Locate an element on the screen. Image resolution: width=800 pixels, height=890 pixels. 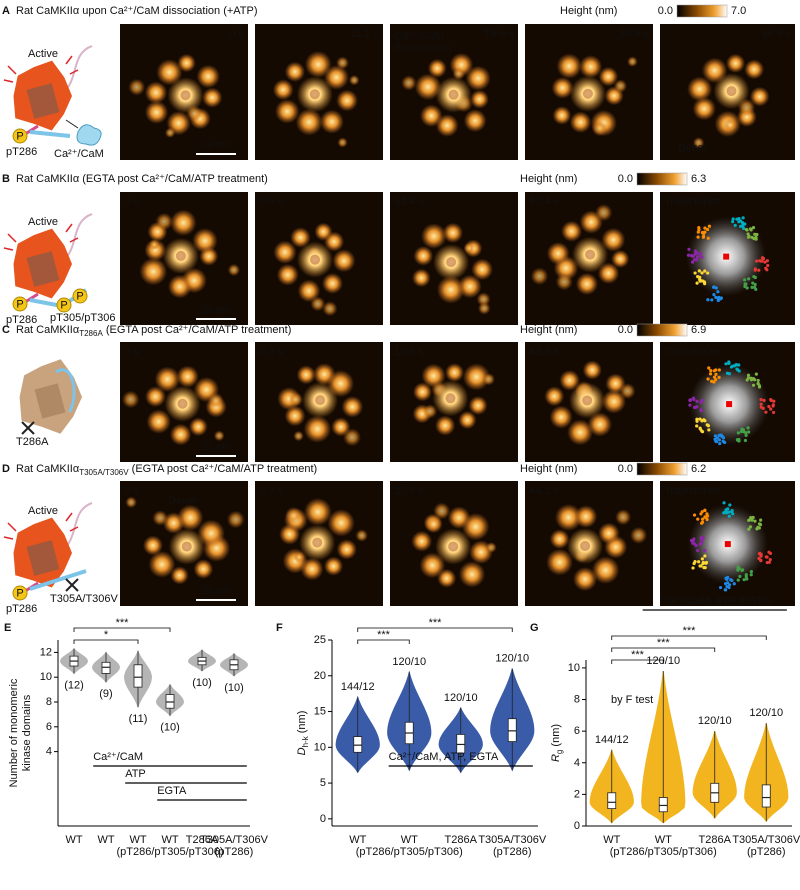
x-tick-sublabel: (pT286) is located at coordinates (766, 852).